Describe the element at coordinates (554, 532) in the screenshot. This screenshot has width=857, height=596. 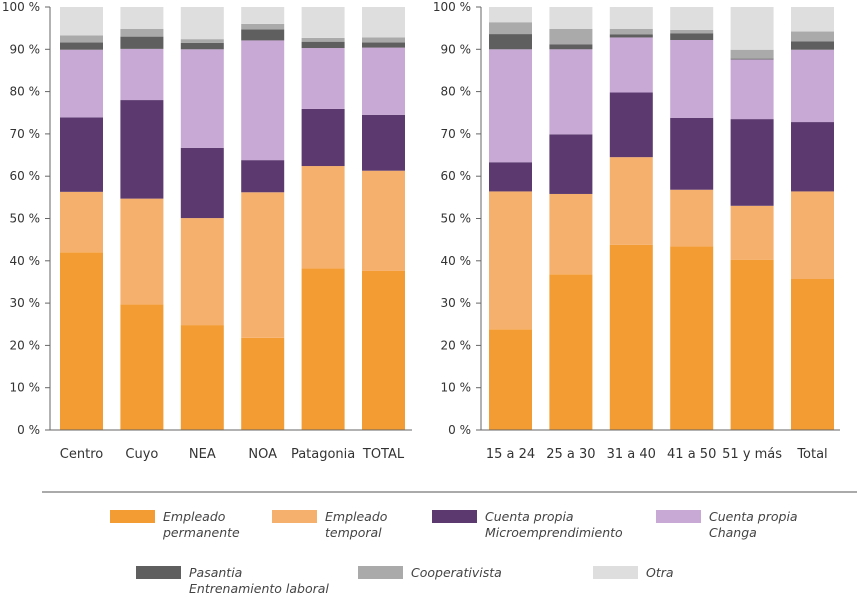
I see `legend-label-line2: Microemprendimiento` at that location.